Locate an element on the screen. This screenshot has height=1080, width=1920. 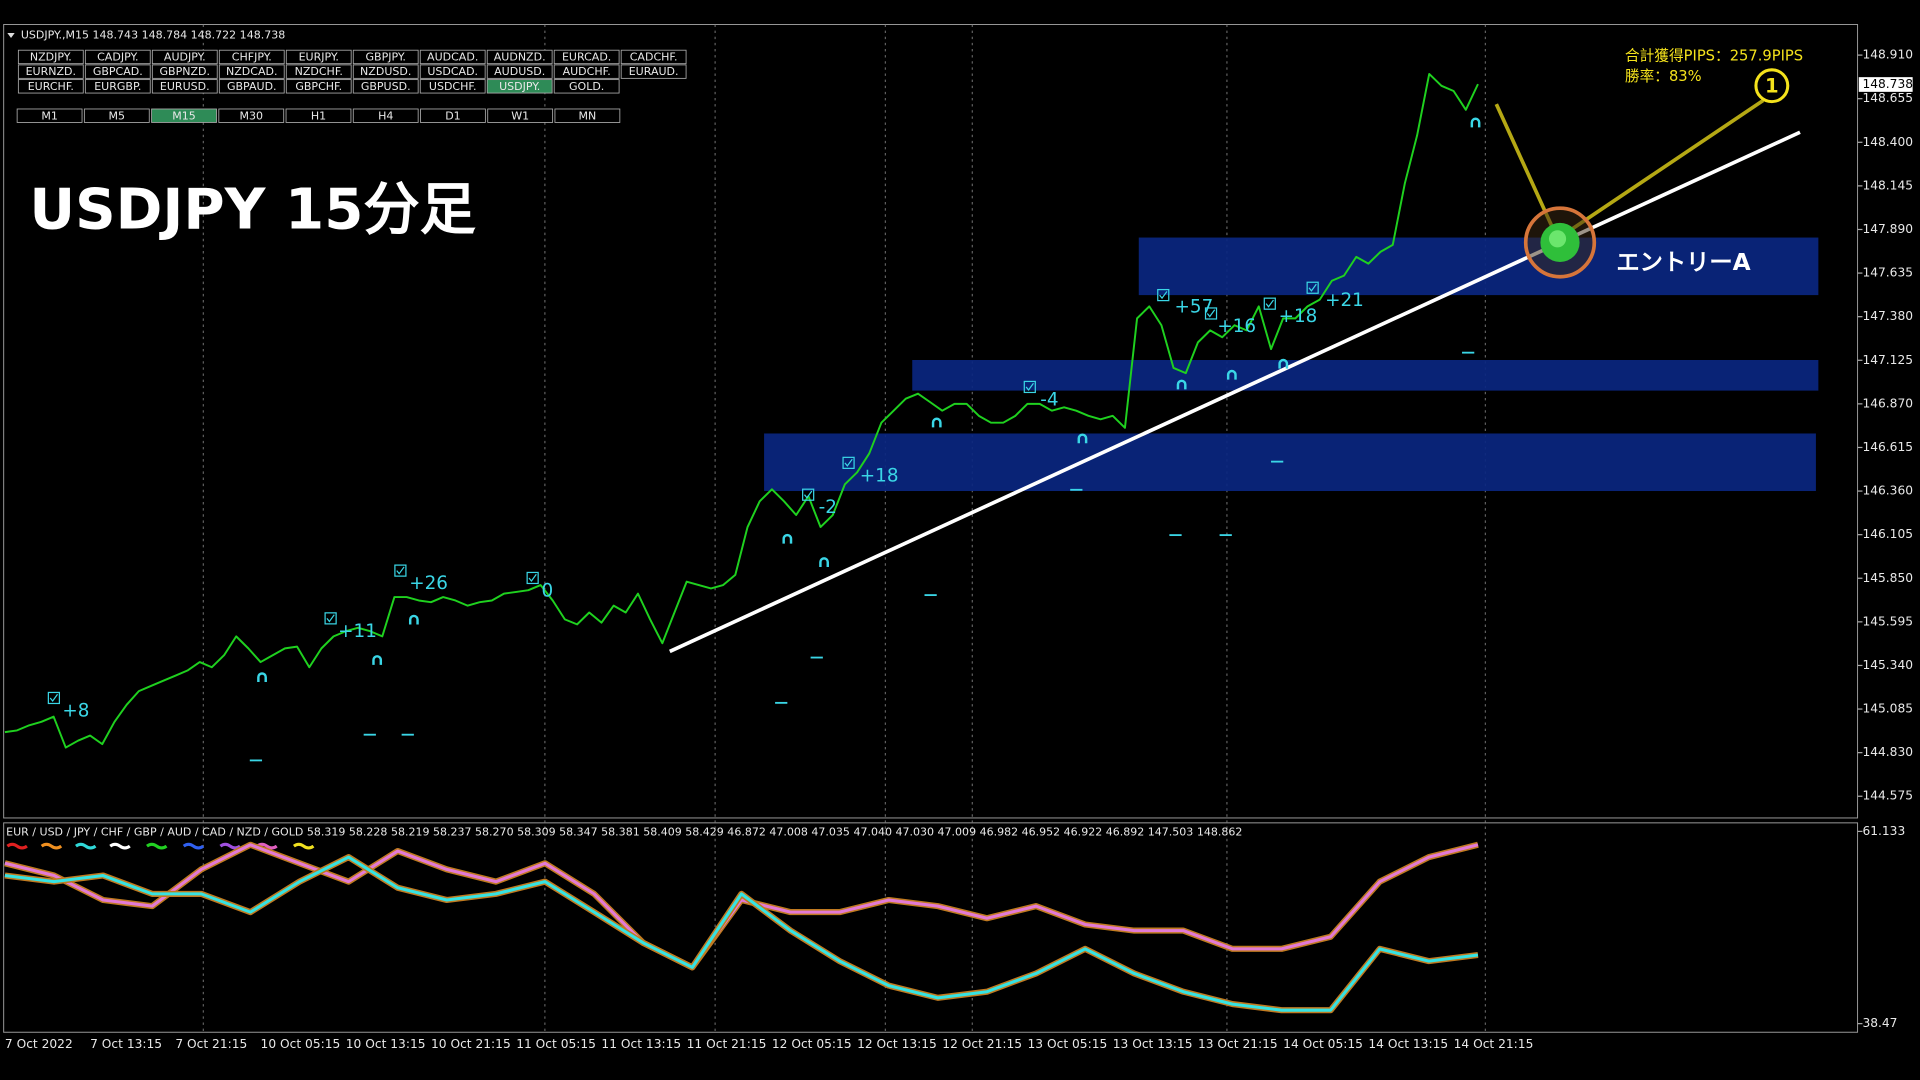
symbol-button-label: NZDCAD. is located at coordinates (251, 71).